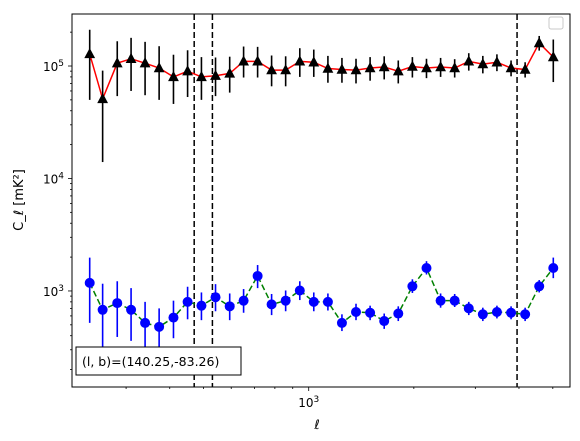 The width and height of the screenshot is (580, 441). I want to click on annotation-frame, so click(158, 361).